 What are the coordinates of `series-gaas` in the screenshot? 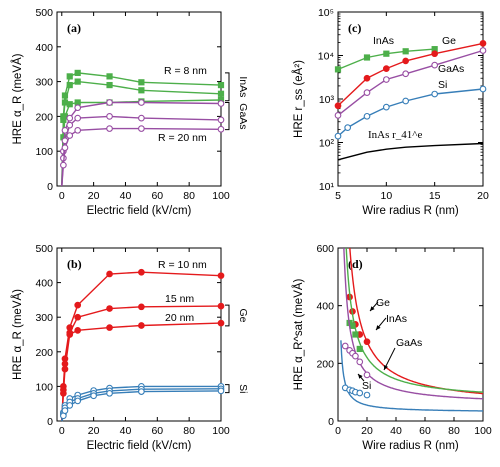 It's located at (412, 324).